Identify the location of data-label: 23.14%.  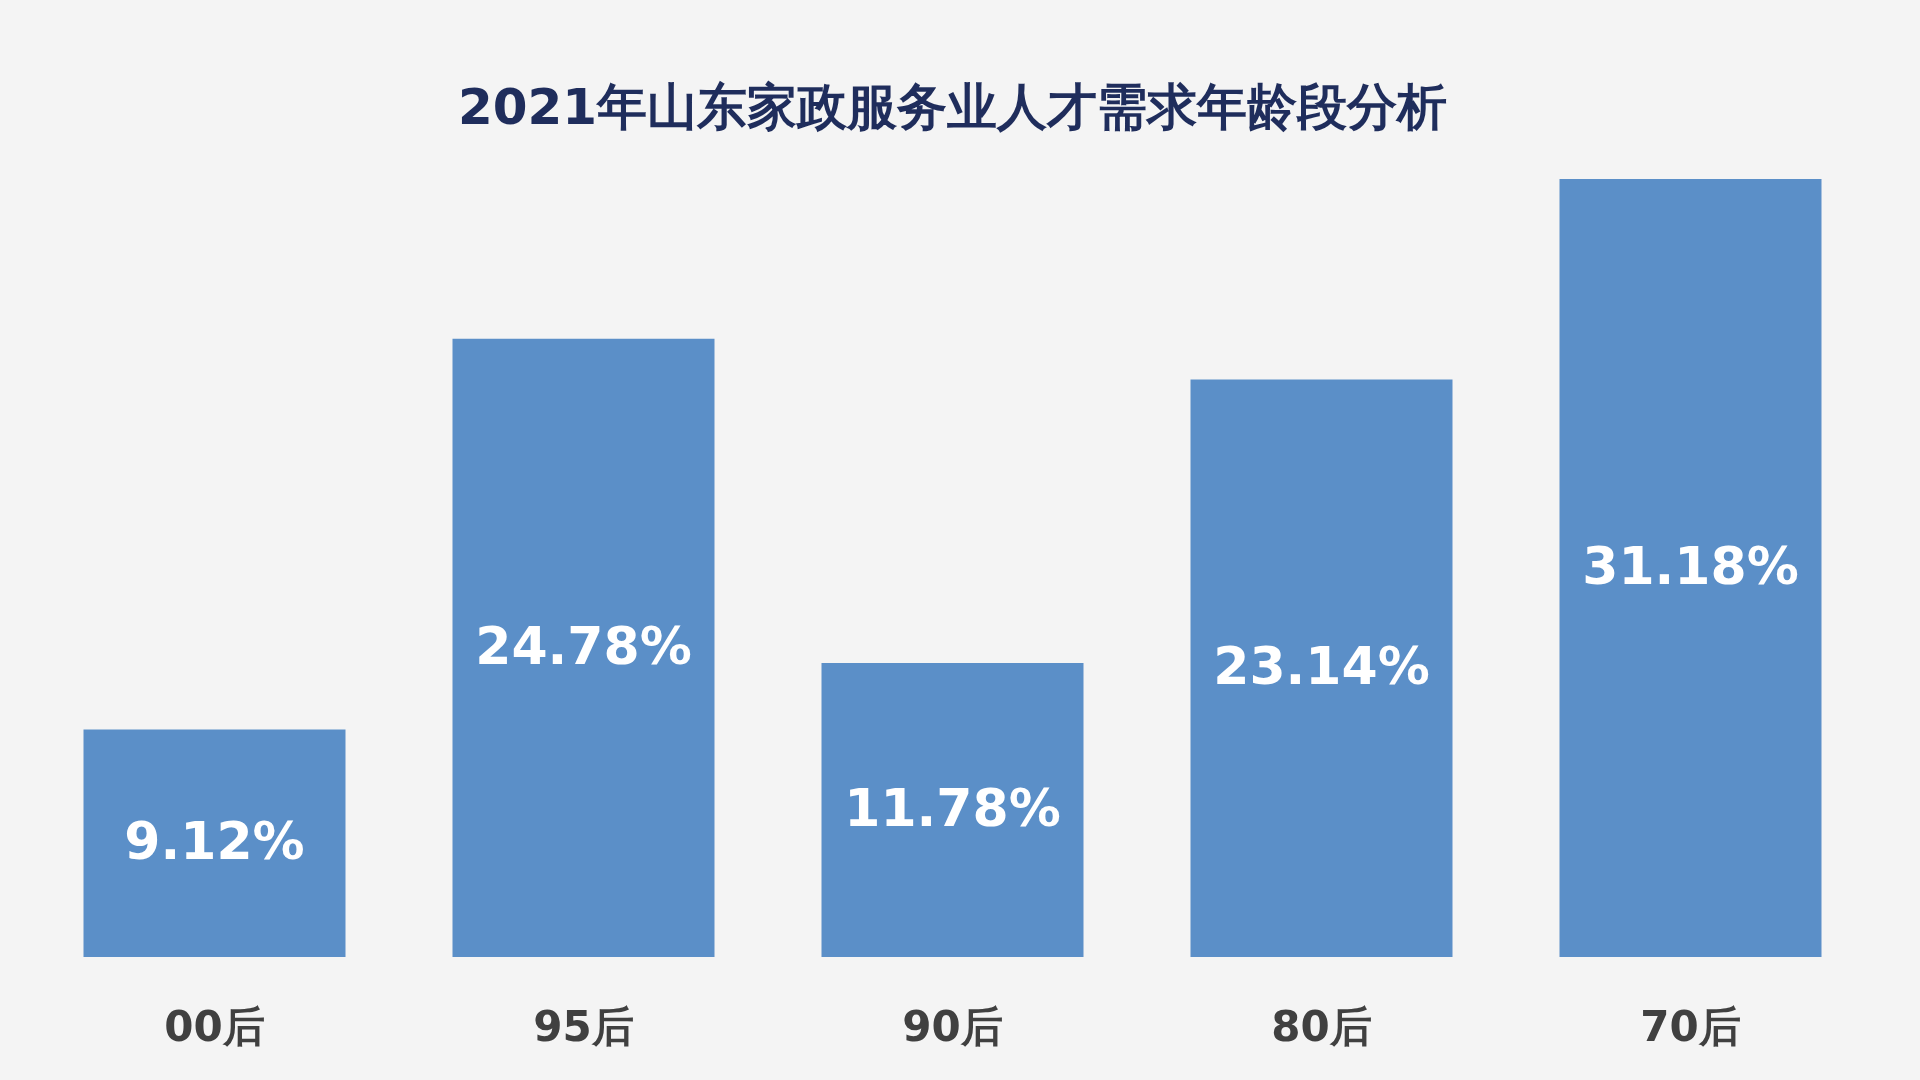
(1321, 666).